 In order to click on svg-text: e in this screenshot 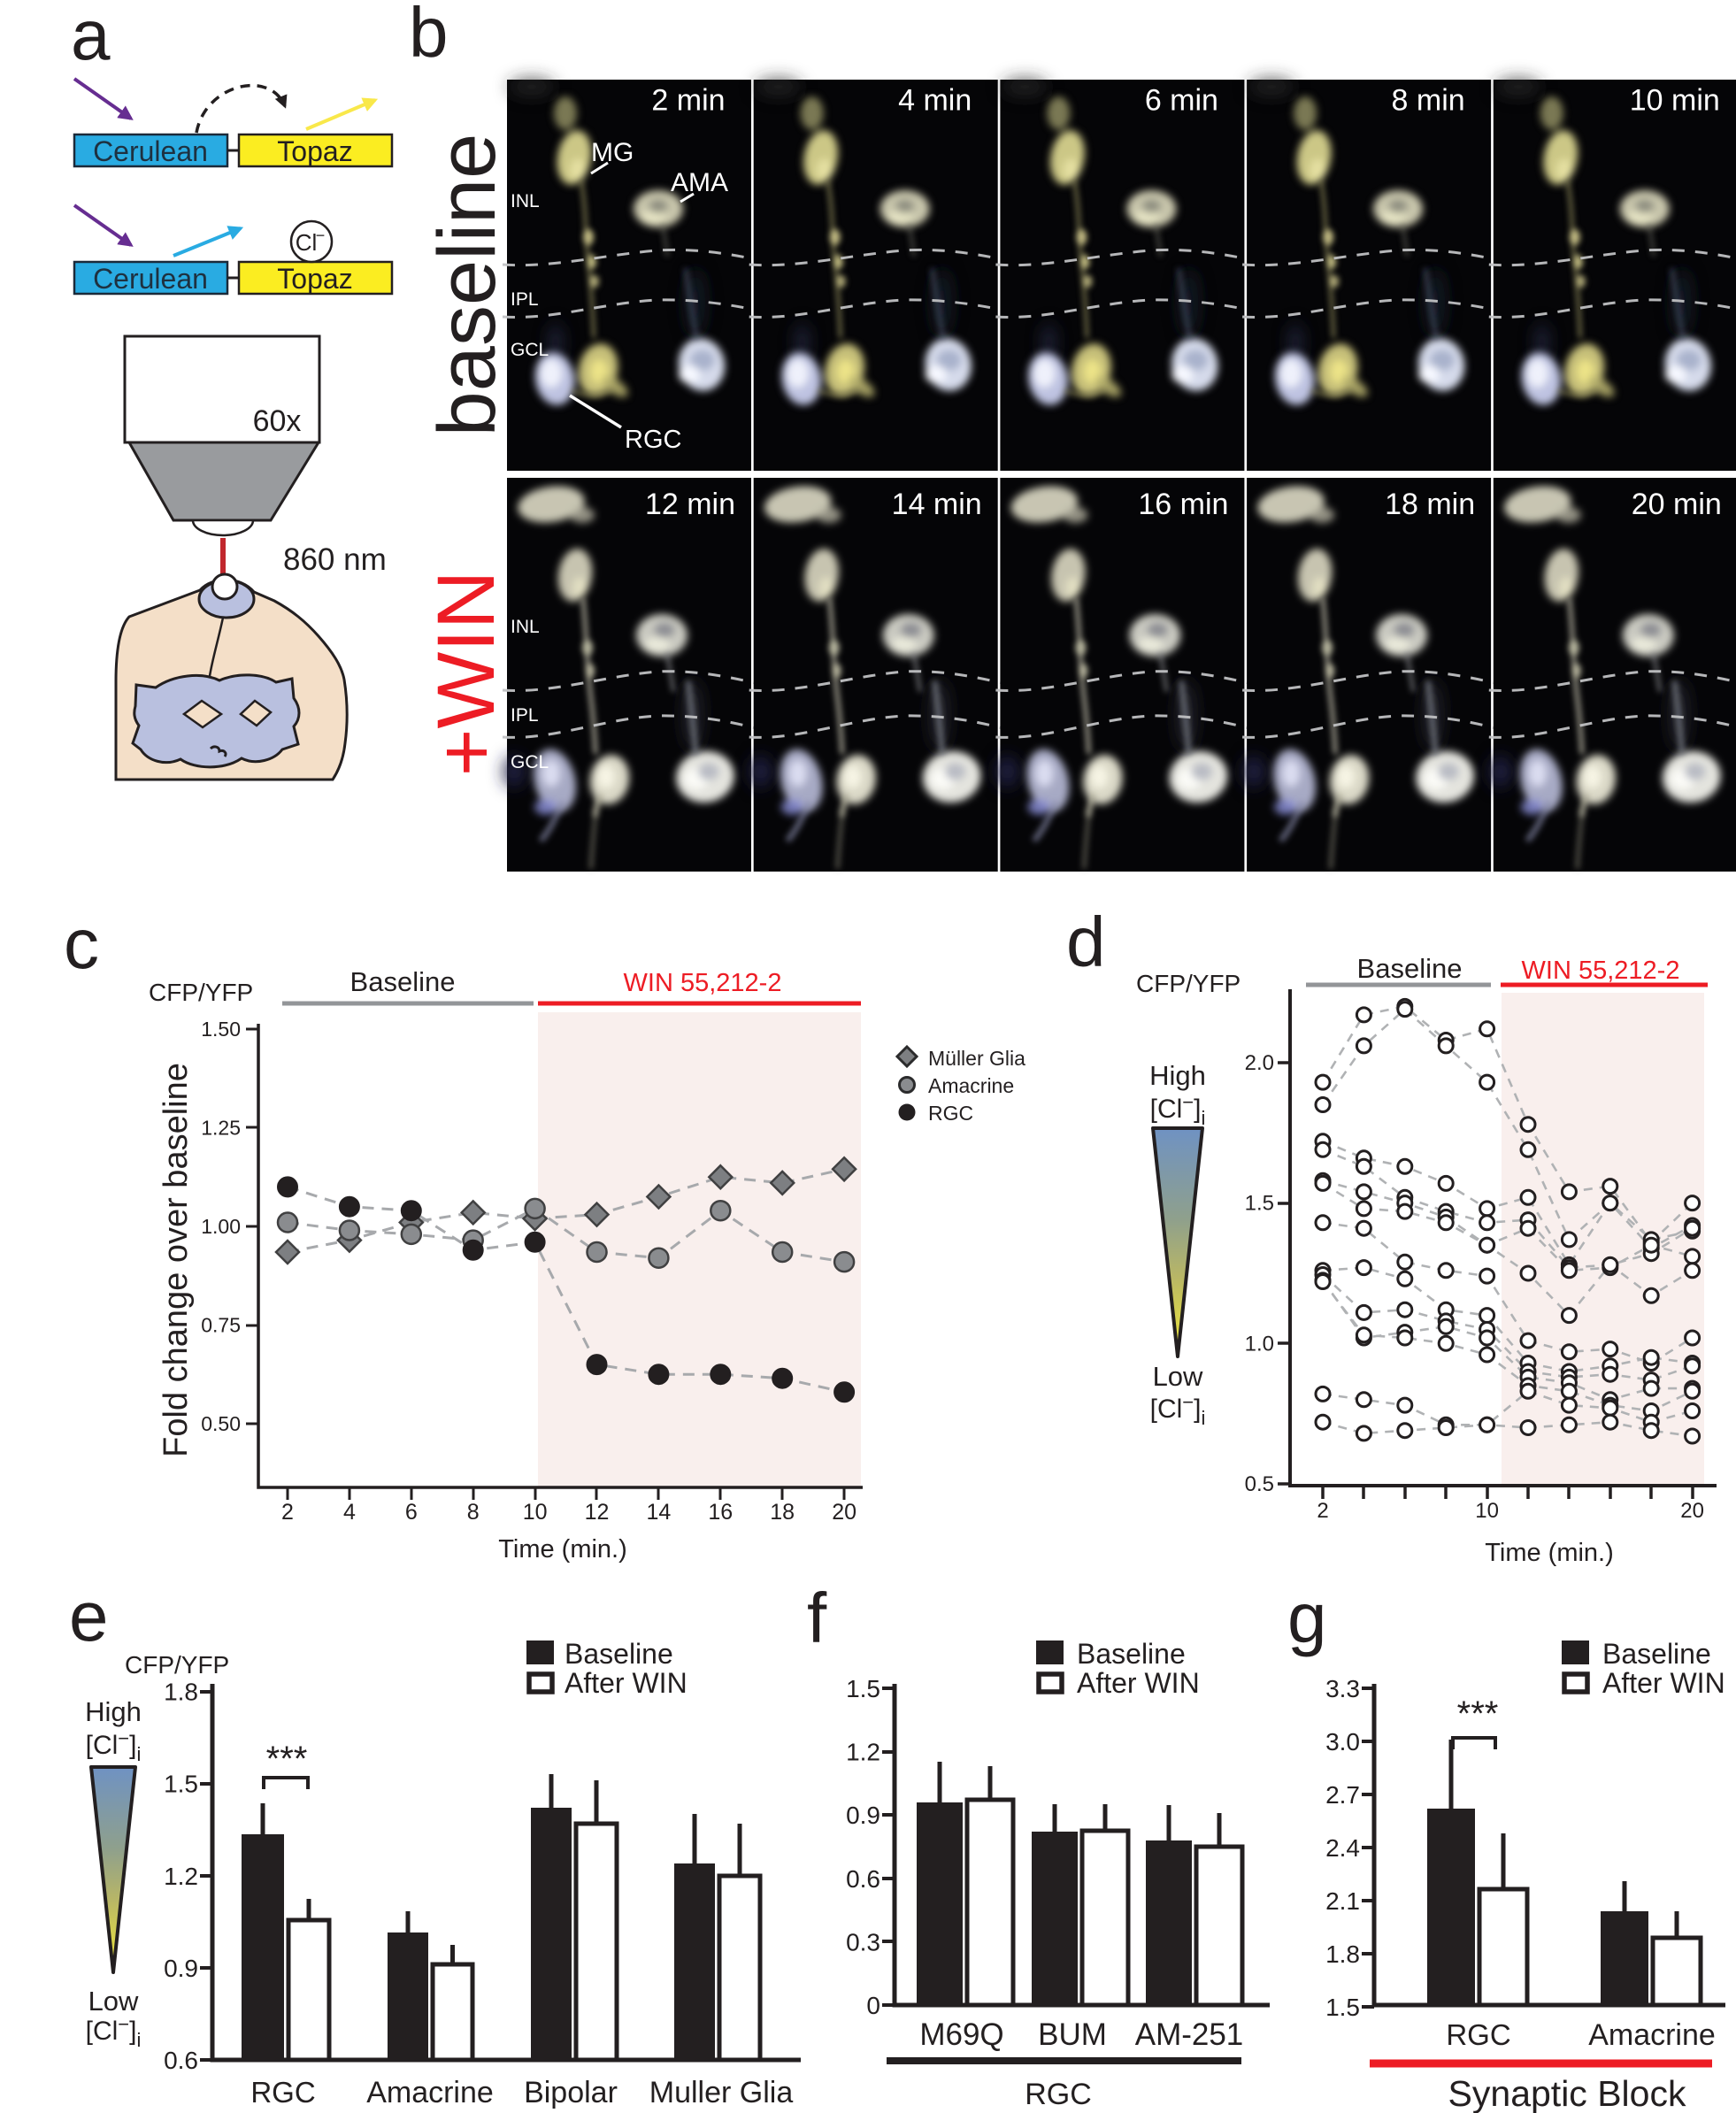, I will do `click(89, 1616)`.